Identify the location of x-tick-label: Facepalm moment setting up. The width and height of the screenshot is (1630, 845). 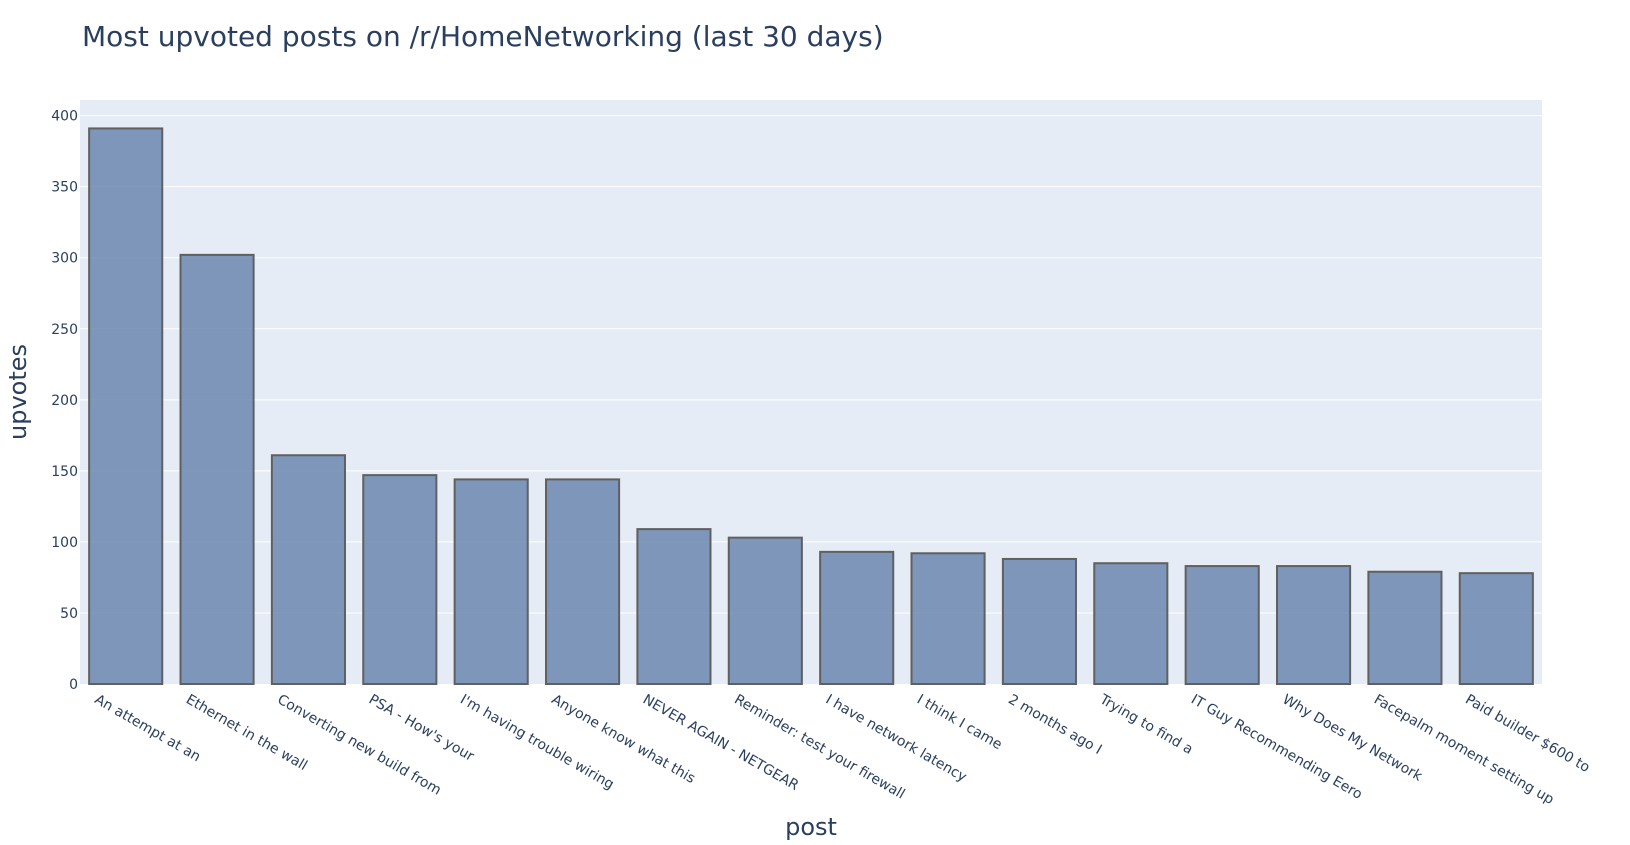
(1464, 750).